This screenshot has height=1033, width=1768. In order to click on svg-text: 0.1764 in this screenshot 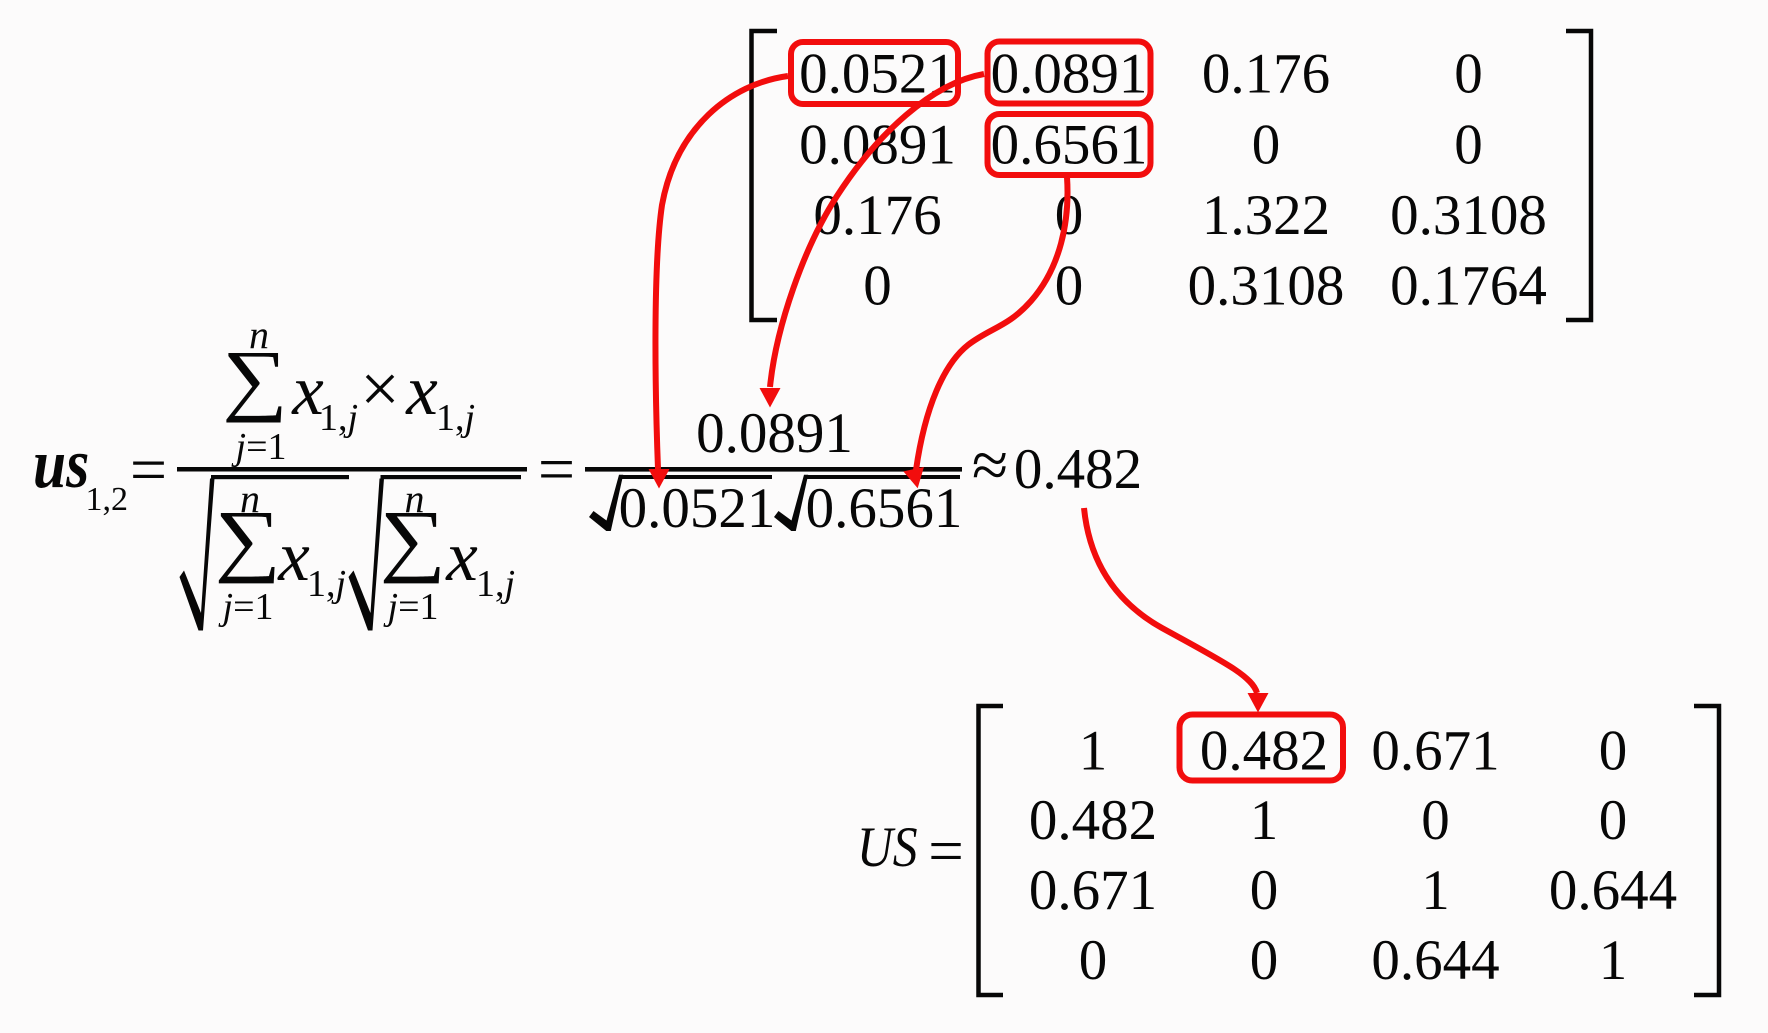, I will do `click(1468, 286)`.